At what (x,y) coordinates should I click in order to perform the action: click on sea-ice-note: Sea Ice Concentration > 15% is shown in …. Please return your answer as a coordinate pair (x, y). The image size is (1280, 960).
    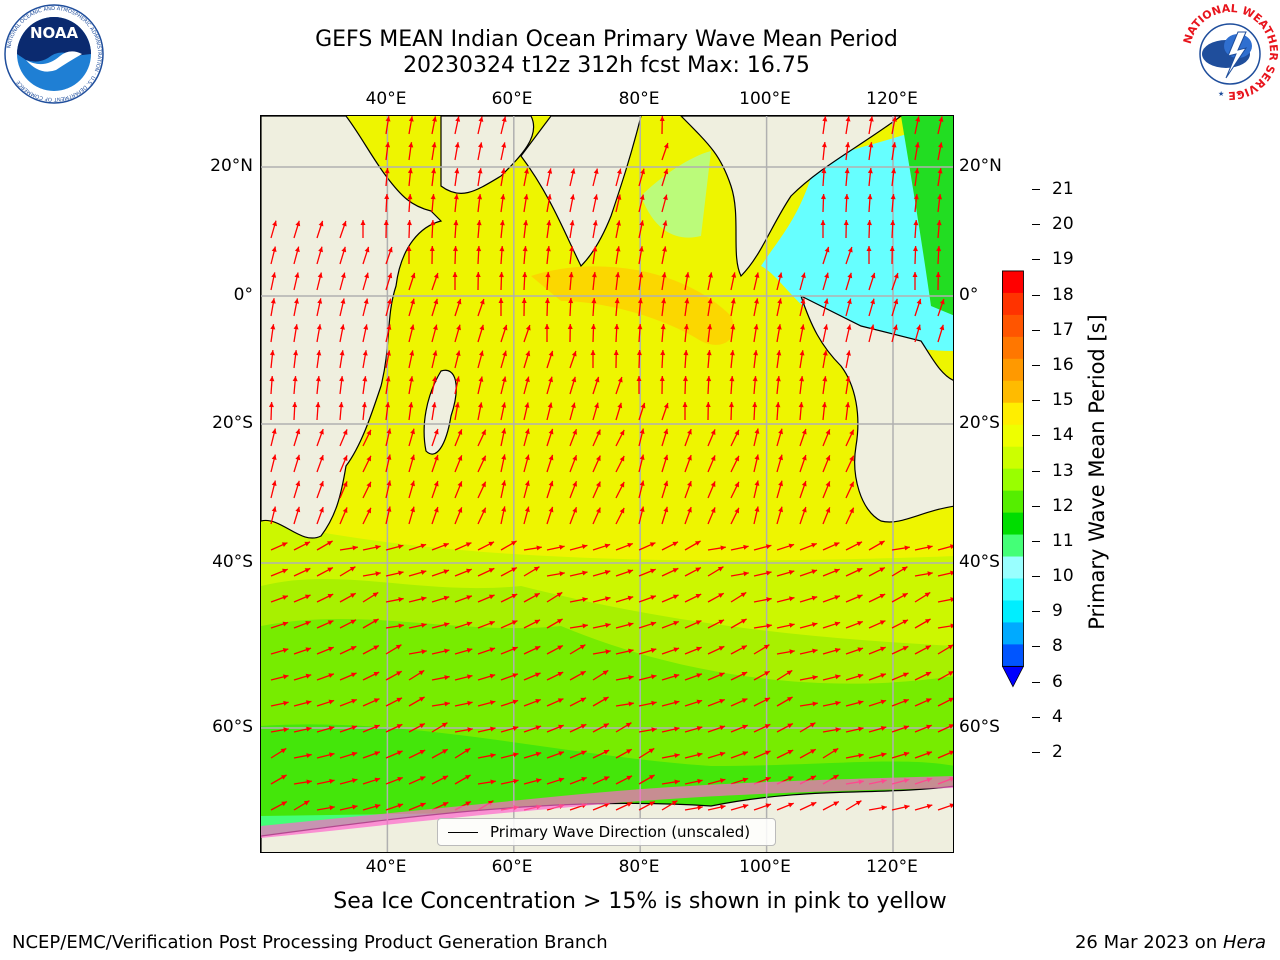
    Looking at the image, I should click on (640, 901).